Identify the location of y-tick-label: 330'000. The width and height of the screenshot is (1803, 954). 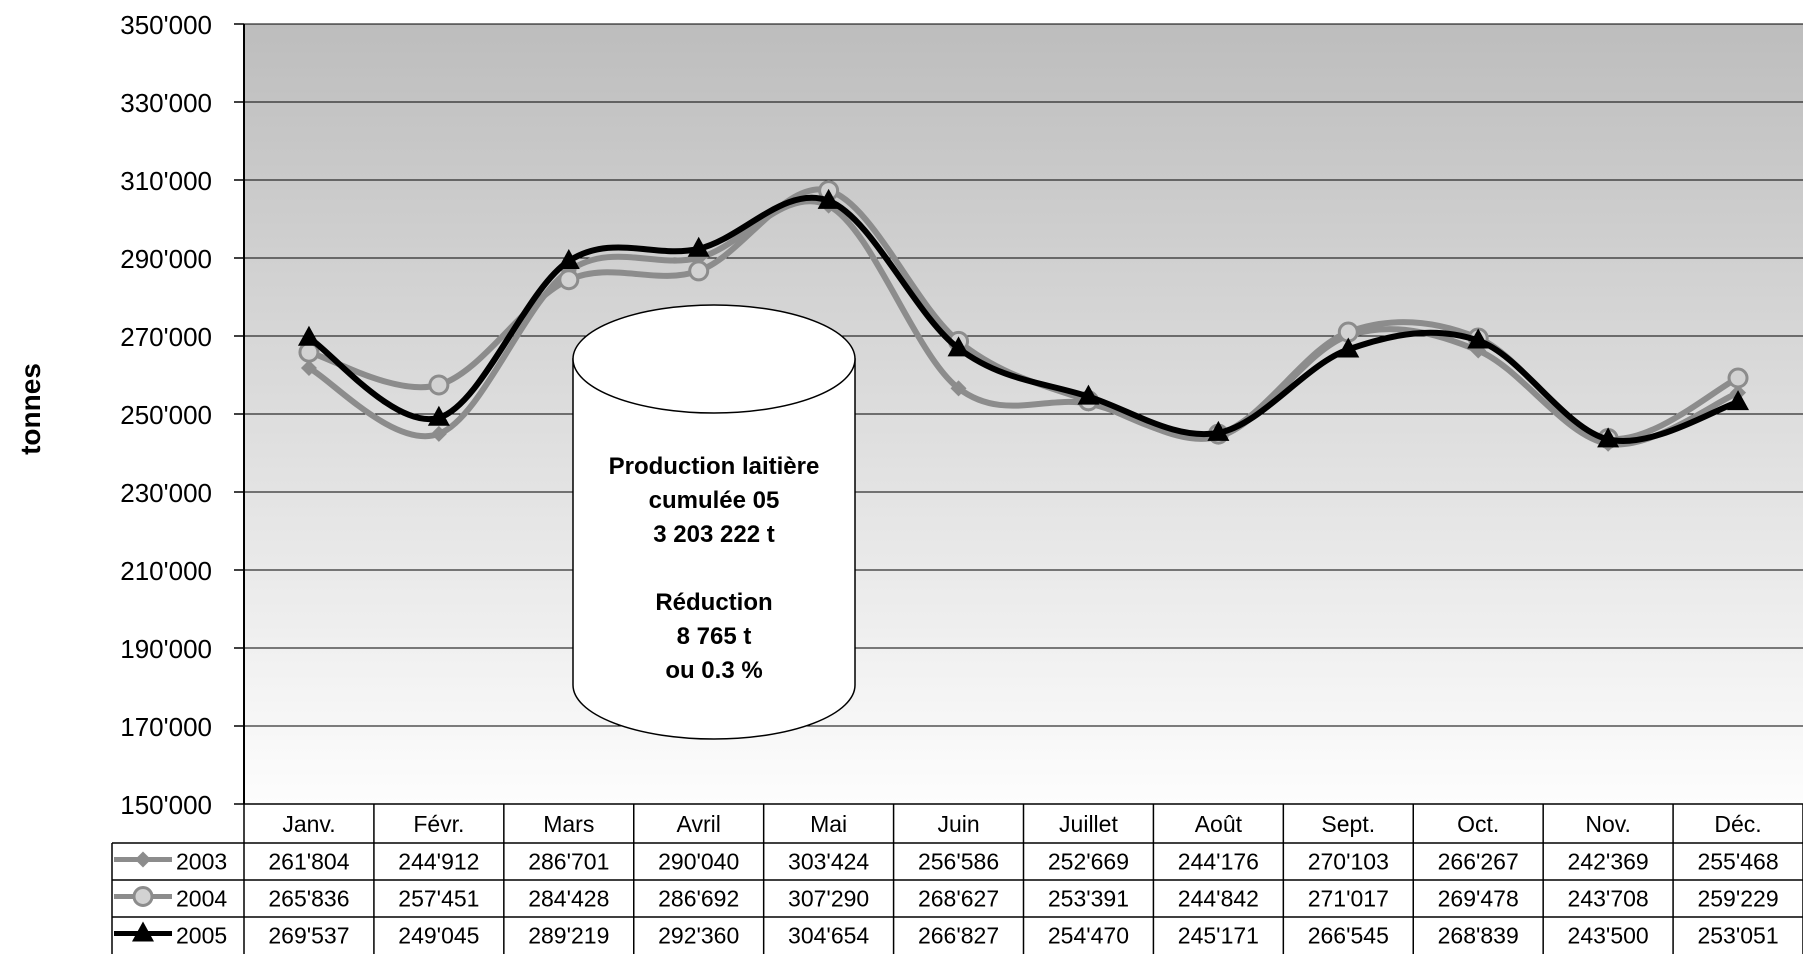
(166, 103).